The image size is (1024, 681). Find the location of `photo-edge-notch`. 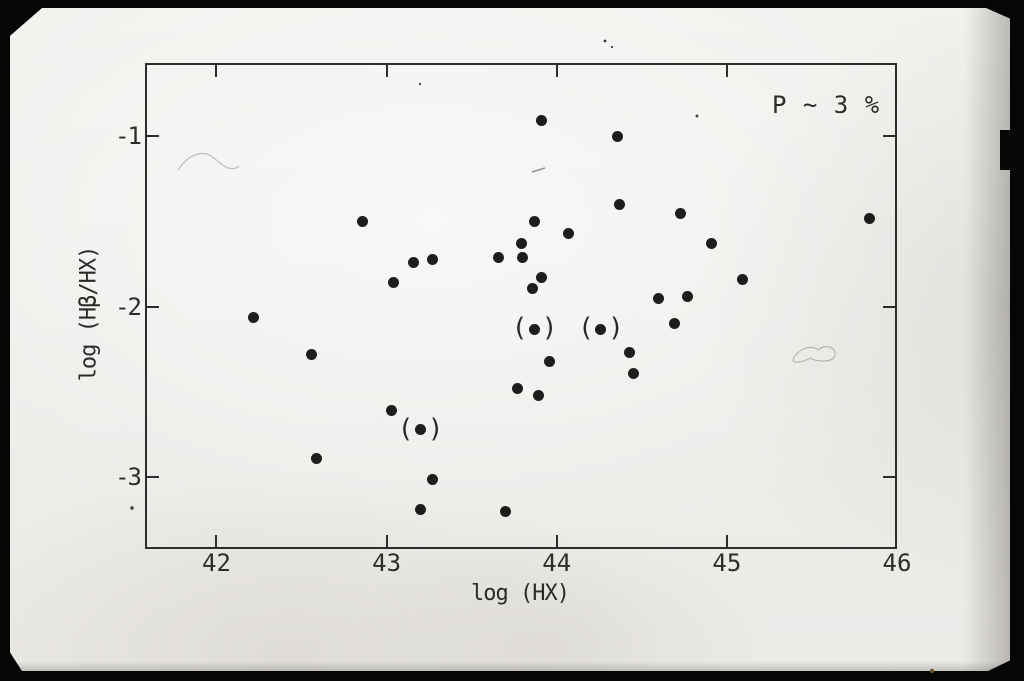

photo-edge-notch is located at coordinates (1012, 150).